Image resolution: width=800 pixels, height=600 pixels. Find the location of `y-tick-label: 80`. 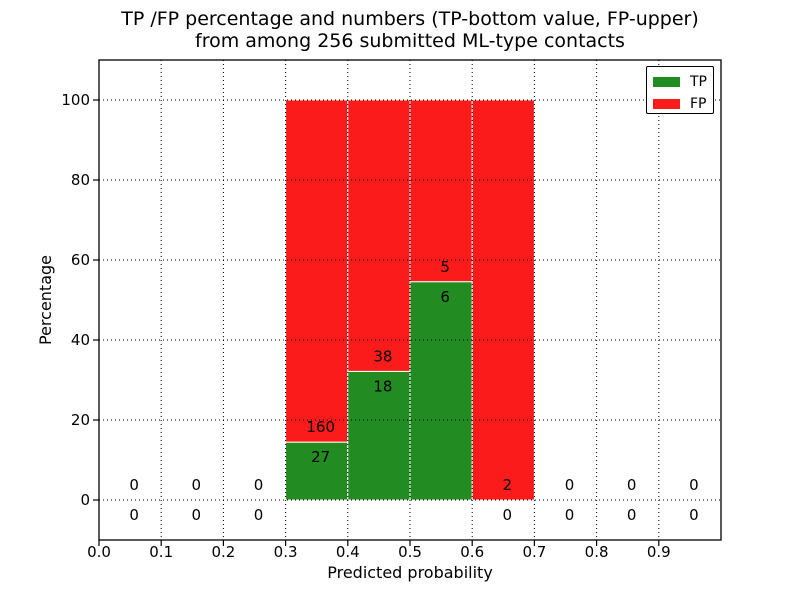

y-tick-label: 80 is located at coordinates (80, 180).